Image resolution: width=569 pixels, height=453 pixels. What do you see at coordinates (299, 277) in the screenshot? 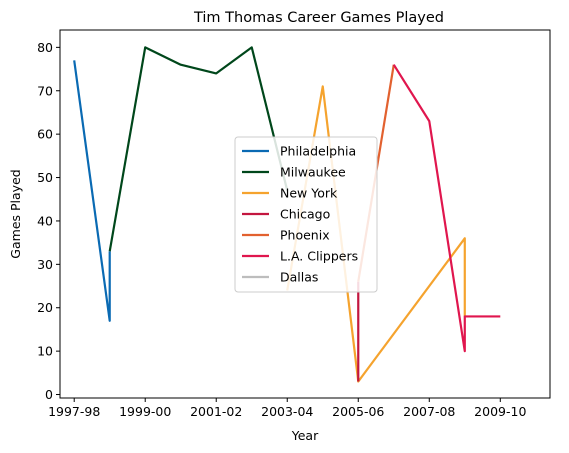
I see `legend-label-6: Dallas` at bounding box center [299, 277].